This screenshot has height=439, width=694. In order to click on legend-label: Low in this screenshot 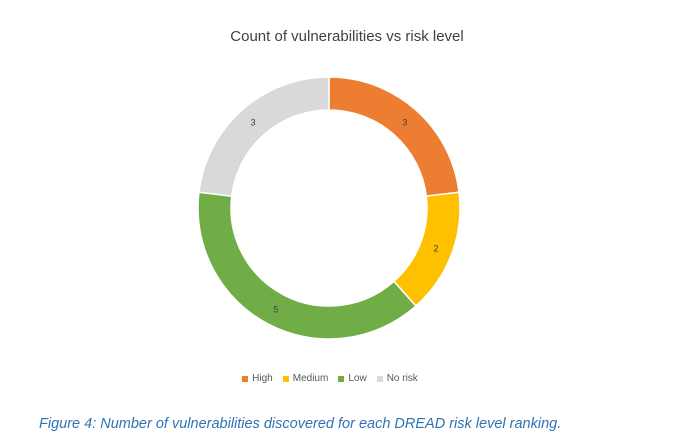, I will do `click(357, 378)`.